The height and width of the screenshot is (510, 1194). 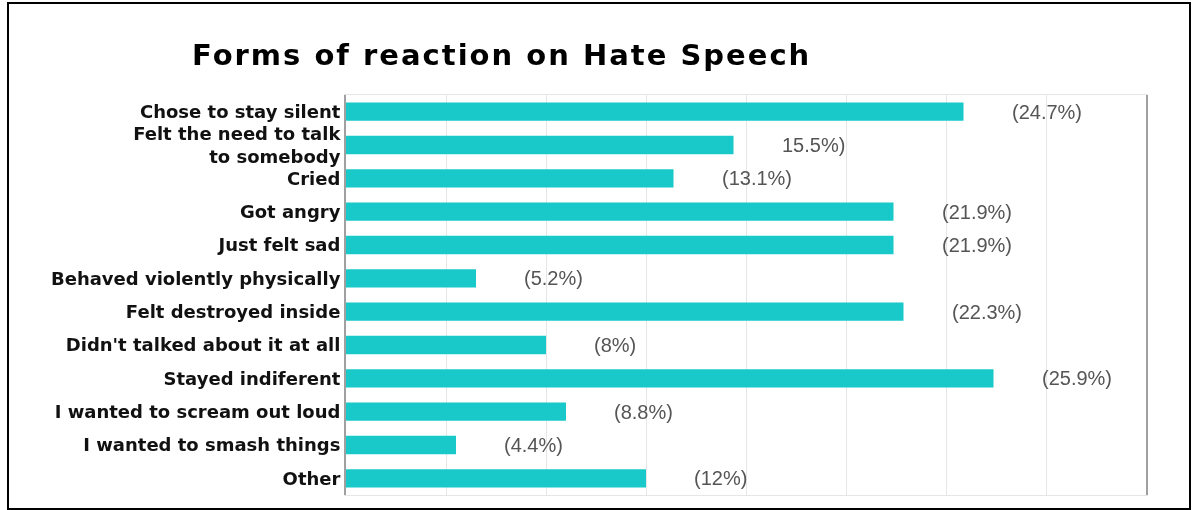 I want to click on data-label: (24.7%), so click(x=1047, y=112).